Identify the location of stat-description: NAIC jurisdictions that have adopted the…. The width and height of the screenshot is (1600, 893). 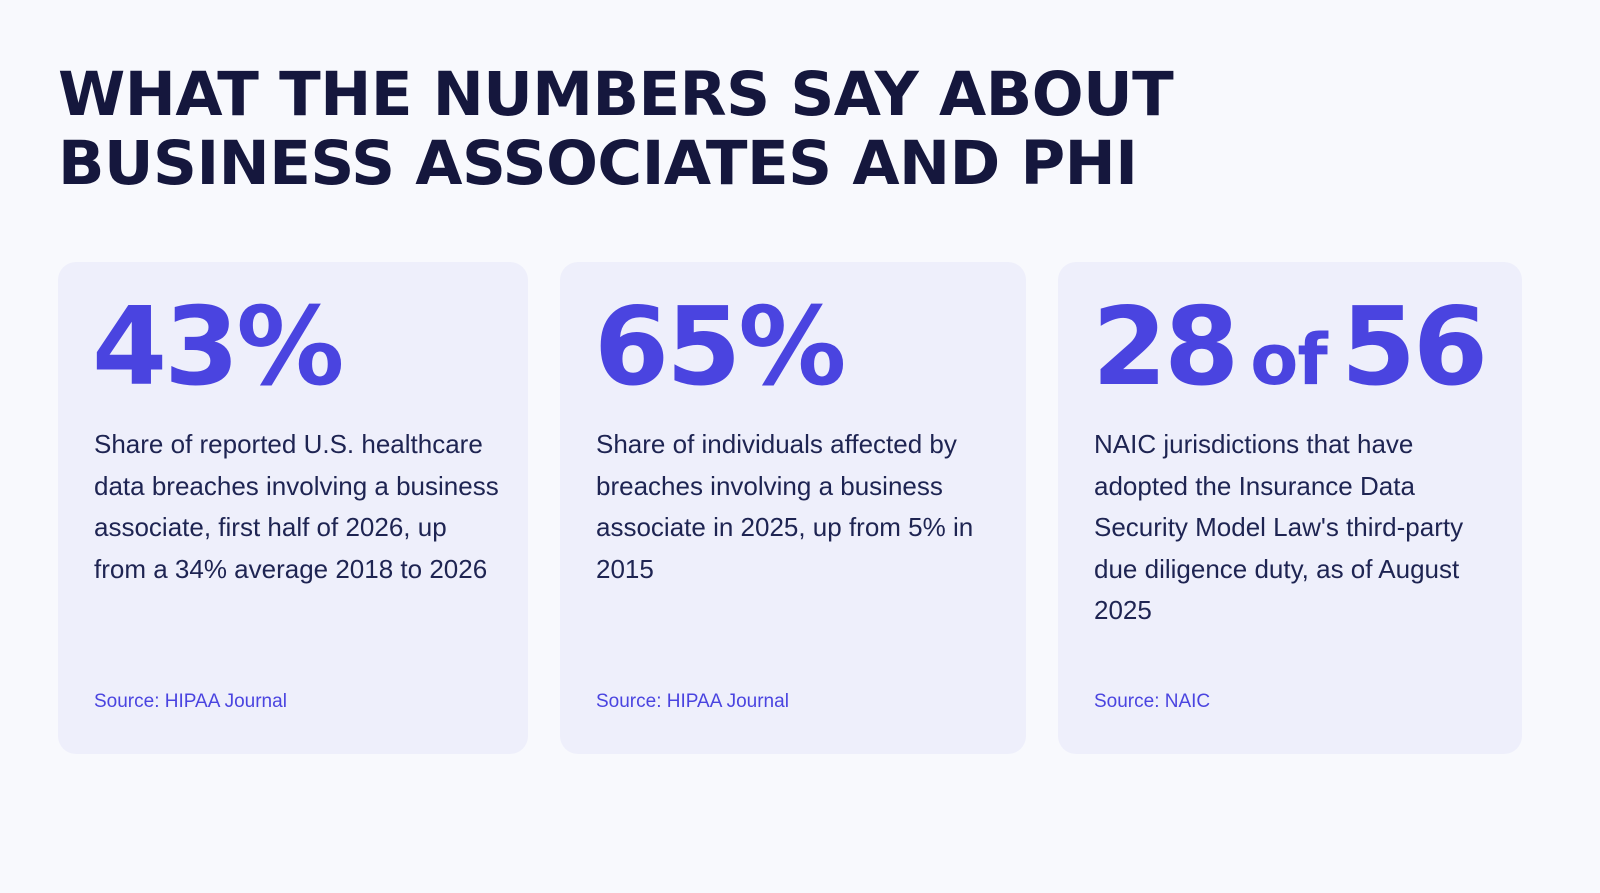
(1279, 527).